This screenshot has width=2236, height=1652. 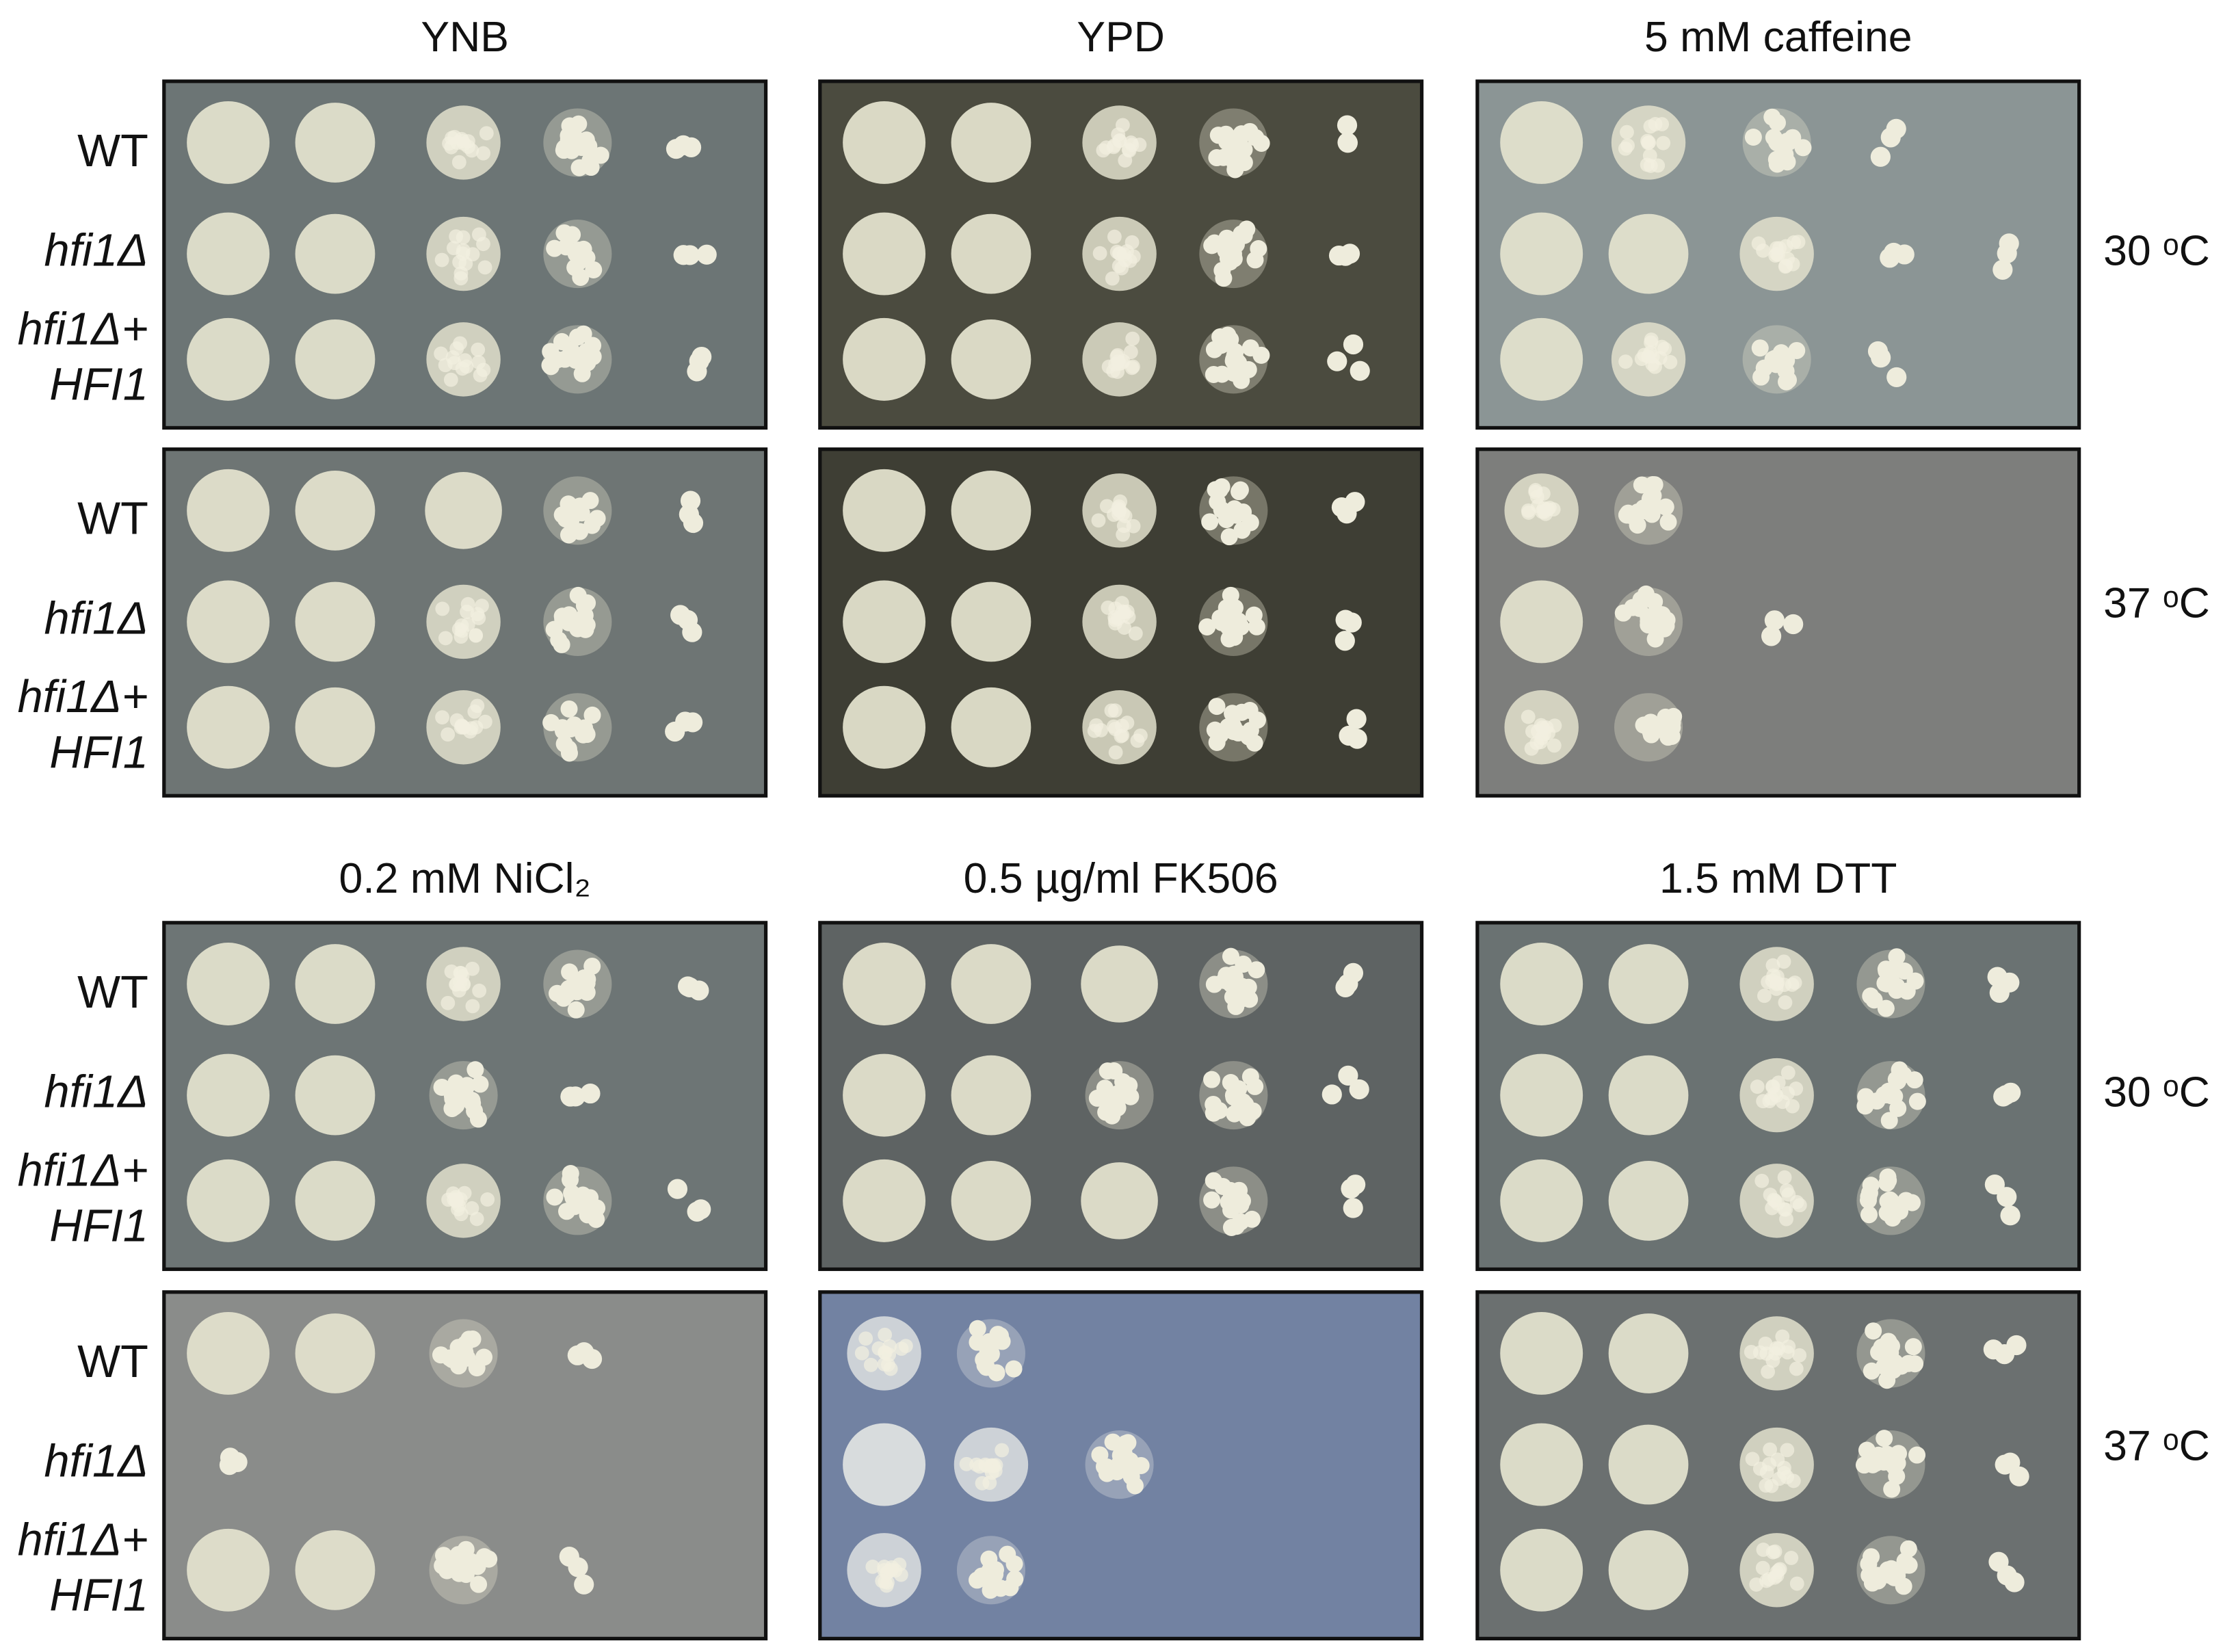 What do you see at coordinates (2156, 1092) in the screenshot?
I see `temperature-label: 30 ᵒC` at bounding box center [2156, 1092].